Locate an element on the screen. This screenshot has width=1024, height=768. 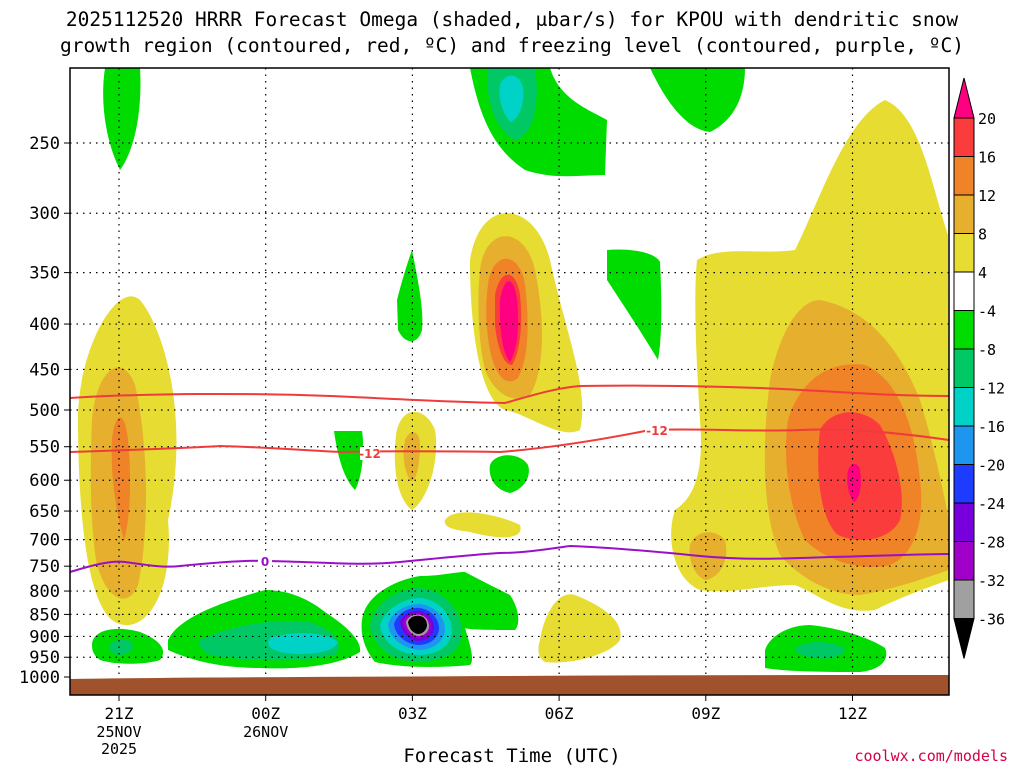
y-tick-label: 850 is located at coordinates (44, 615).